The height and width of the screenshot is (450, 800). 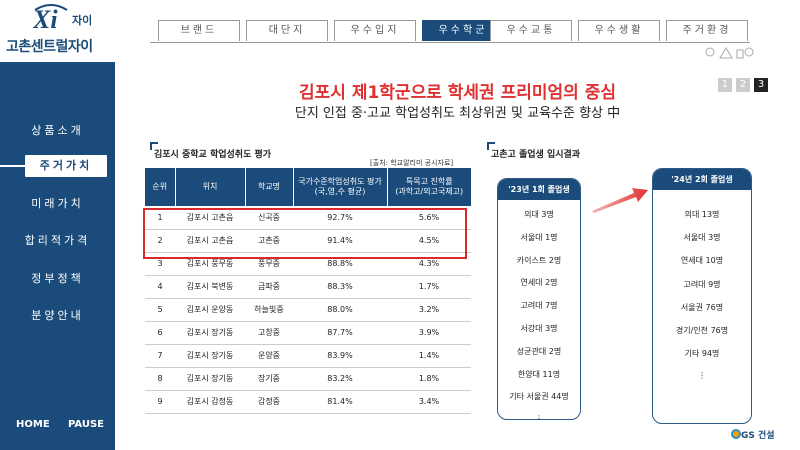 What do you see at coordinates (160, 333) in the screenshot?
I see `cell-rank: 6` at bounding box center [160, 333].